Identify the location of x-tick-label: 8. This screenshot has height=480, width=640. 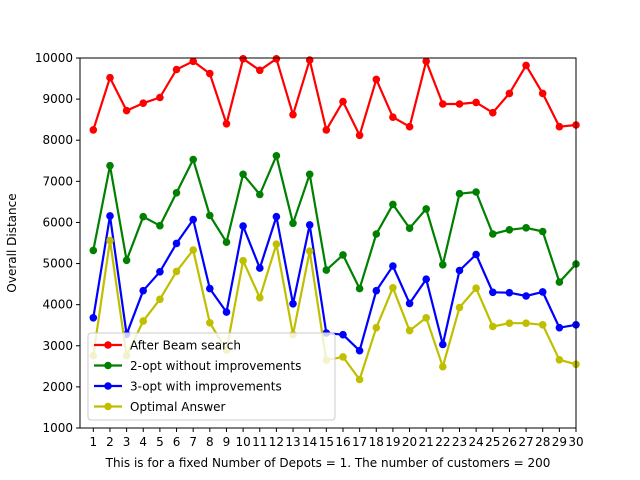
(210, 442).